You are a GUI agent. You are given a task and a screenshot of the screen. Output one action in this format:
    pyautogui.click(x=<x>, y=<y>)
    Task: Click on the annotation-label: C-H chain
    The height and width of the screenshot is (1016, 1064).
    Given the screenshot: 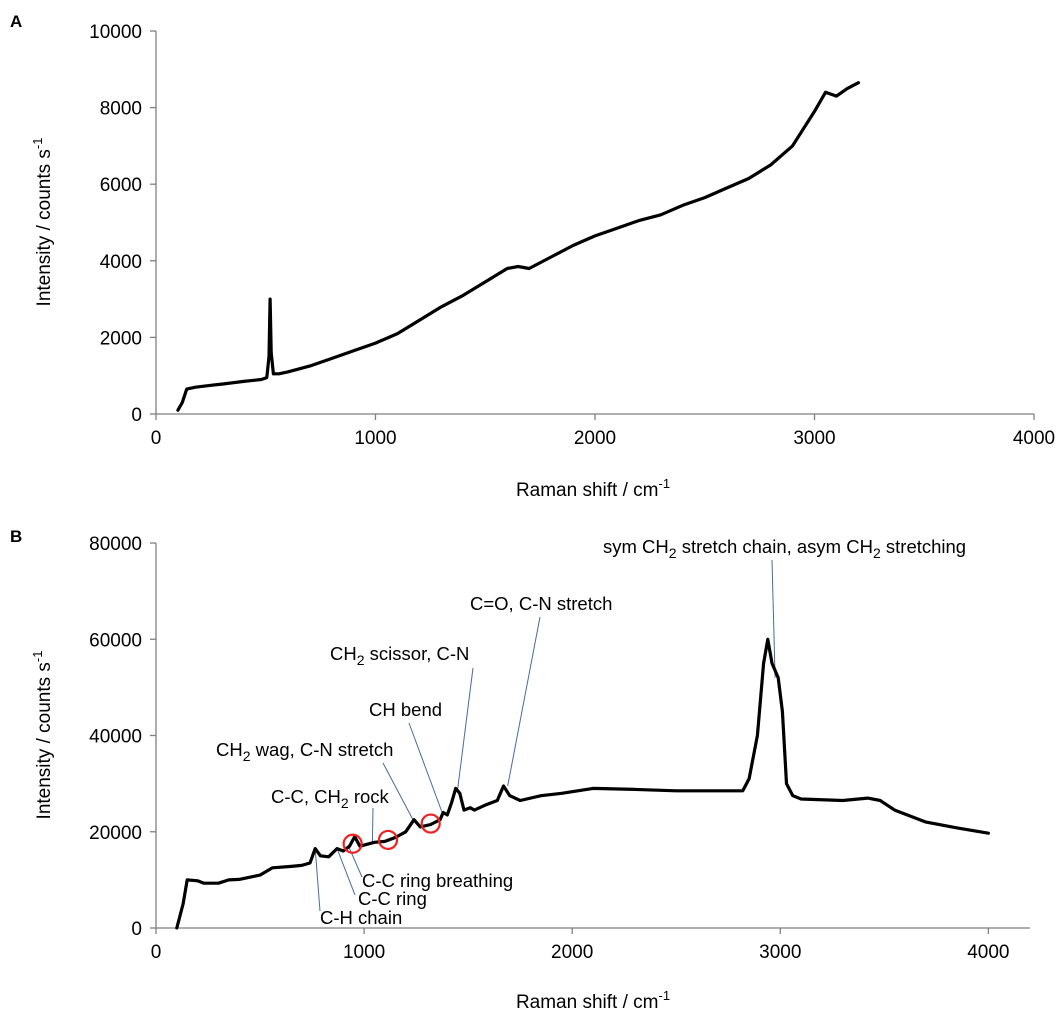 What is the action you would take?
    pyautogui.click(x=361, y=917)
    